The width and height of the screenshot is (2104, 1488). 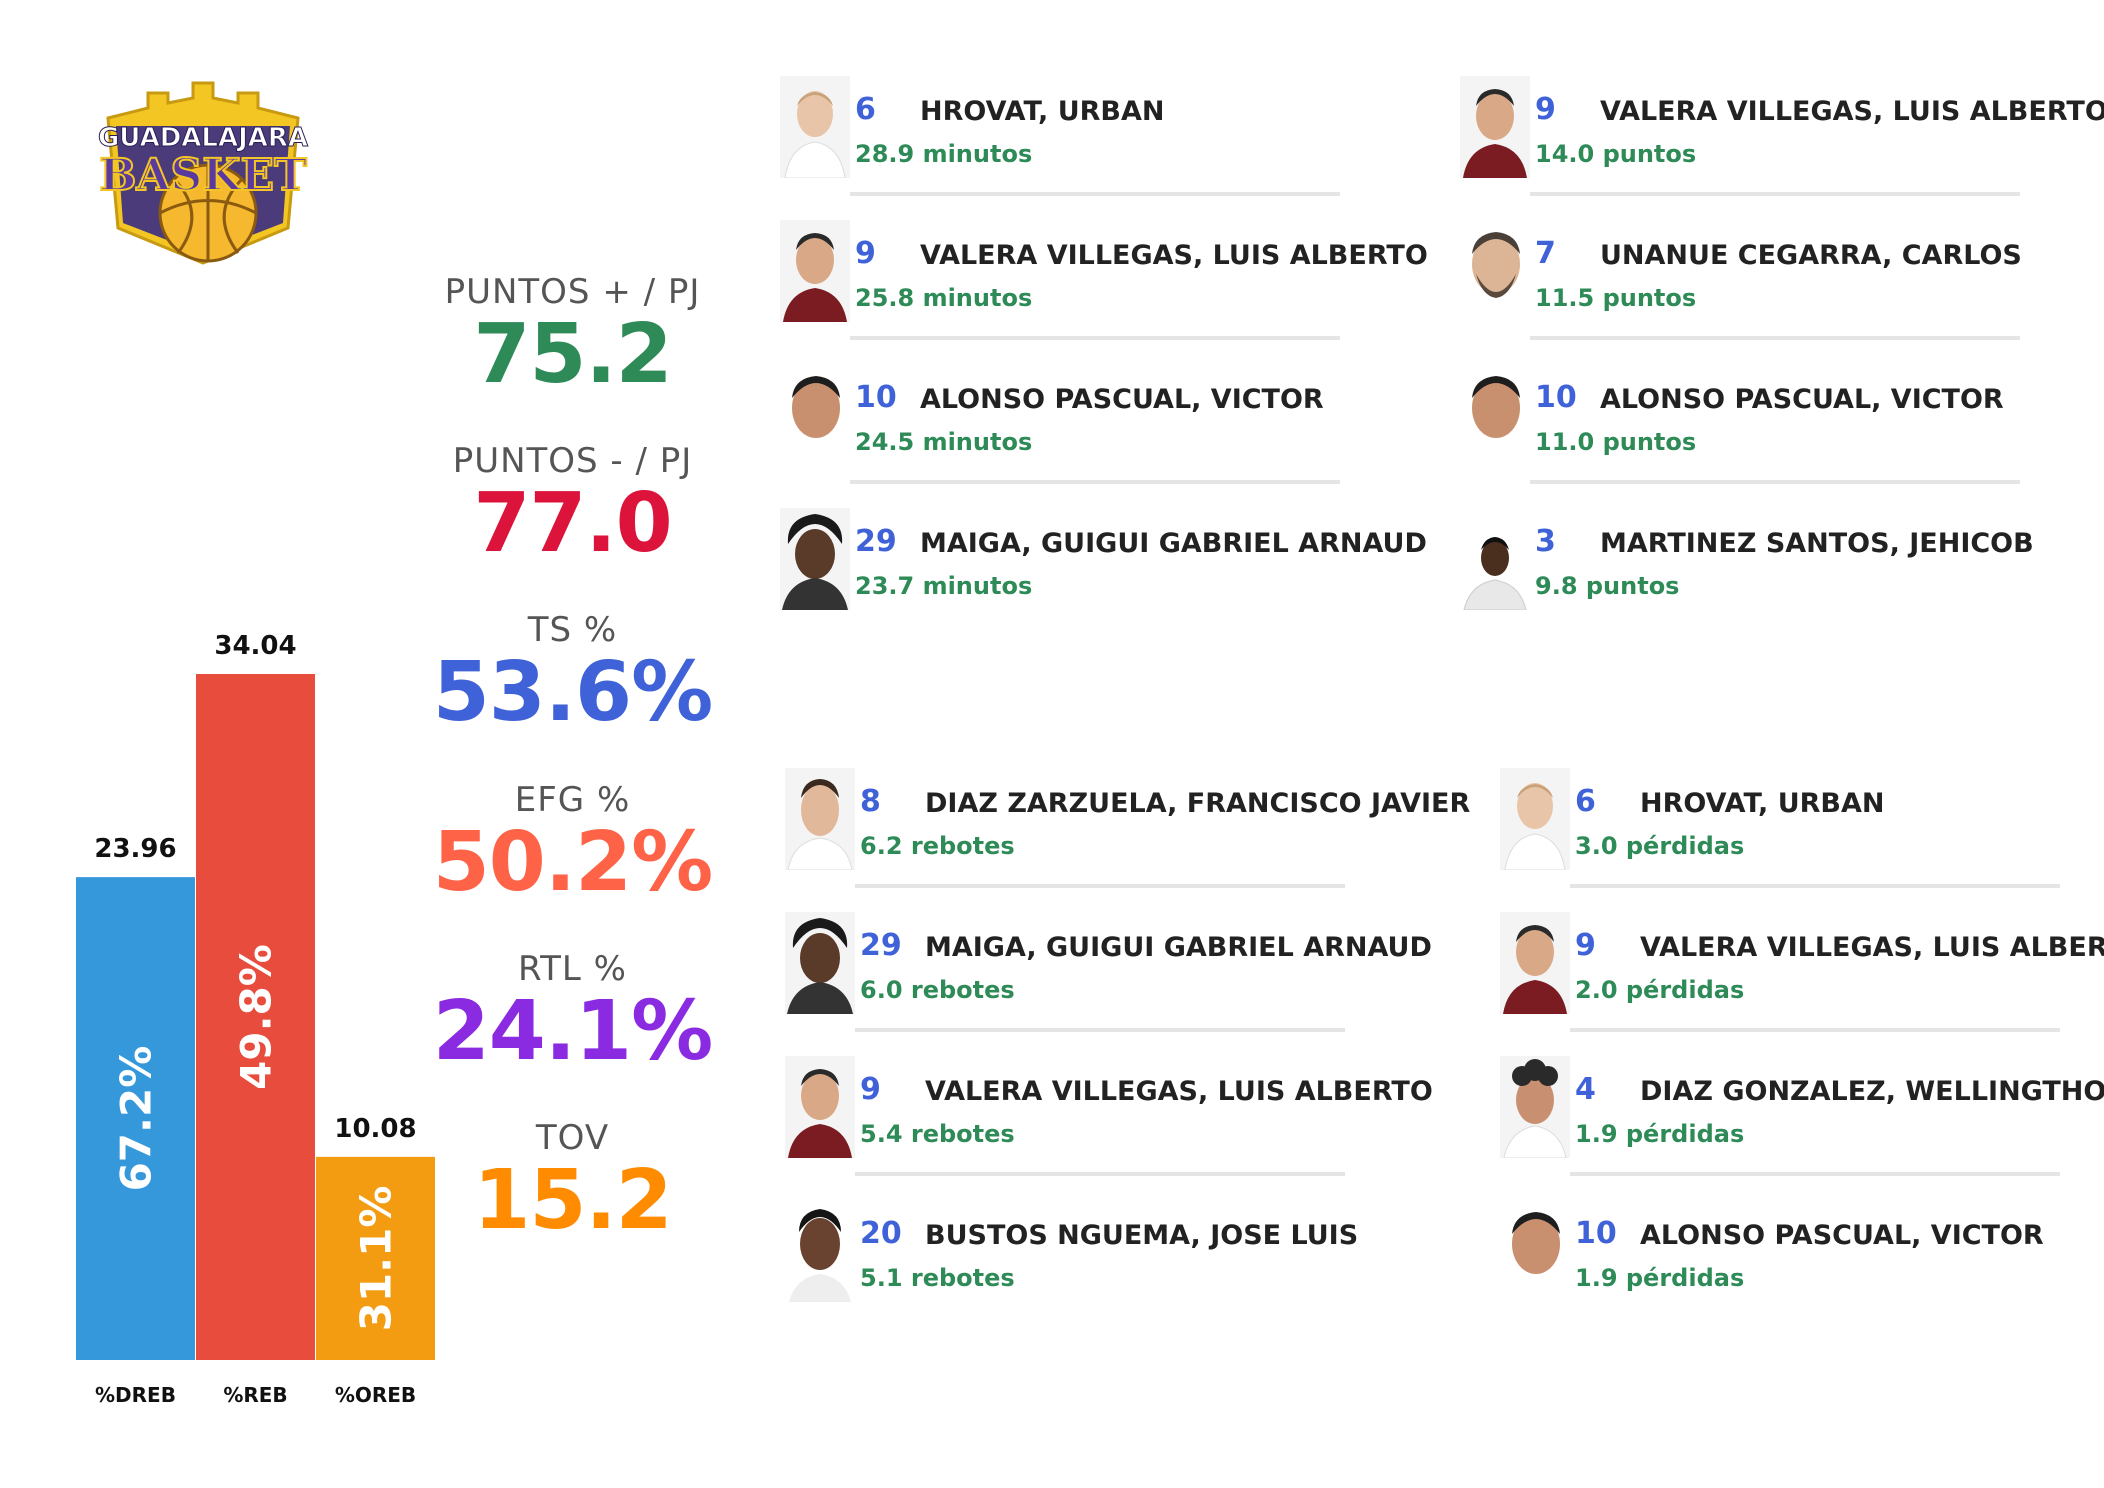 I want to click on category-label: %REB, so click(x=255, y=1395).